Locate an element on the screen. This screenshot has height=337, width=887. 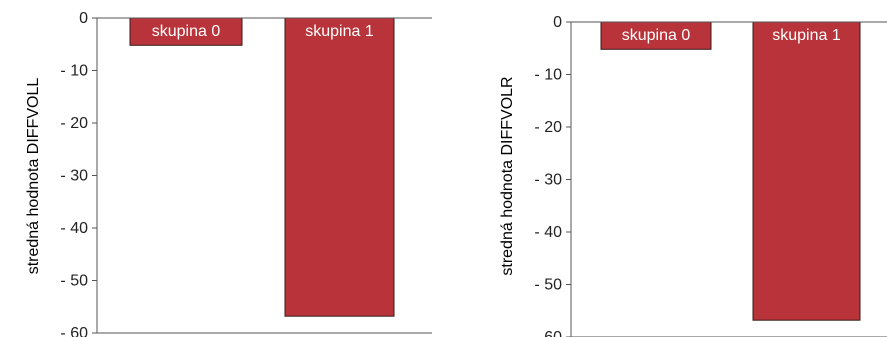
y-axis-title: stredná hodnota DIFFVOLL is located at coordinates (33, 176).